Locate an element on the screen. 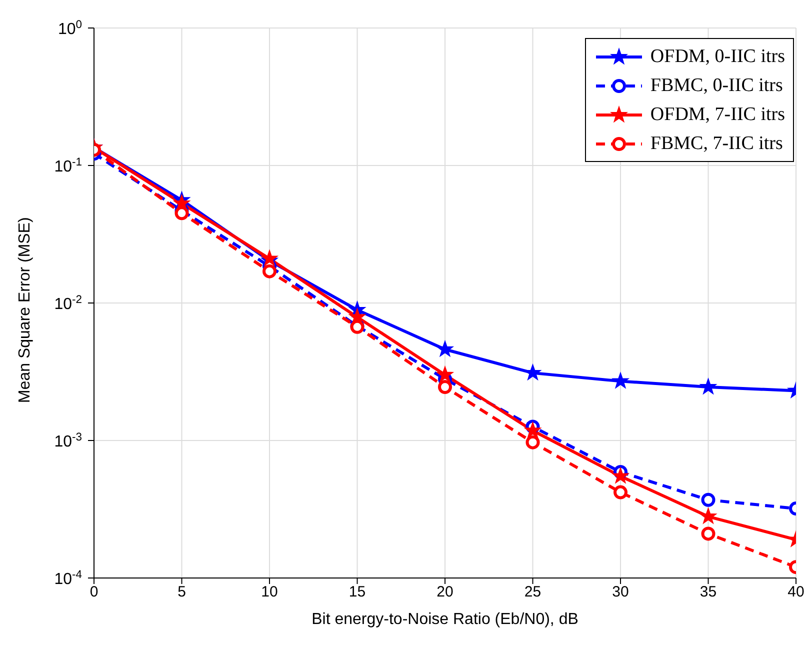  x-tick-label: 40 is located at coordinates (796, 592).